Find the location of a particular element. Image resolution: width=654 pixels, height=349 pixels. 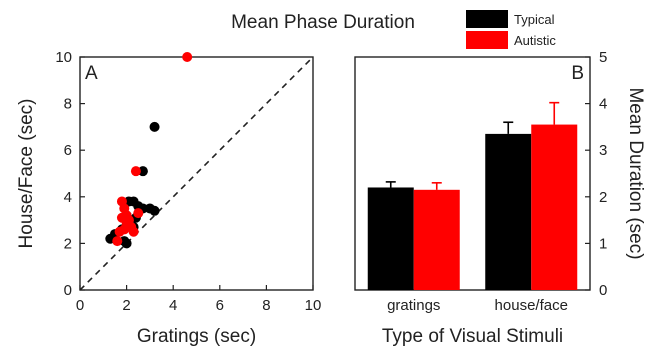

legend-label-autistic: Autistic is located at coordinates (535, 40).